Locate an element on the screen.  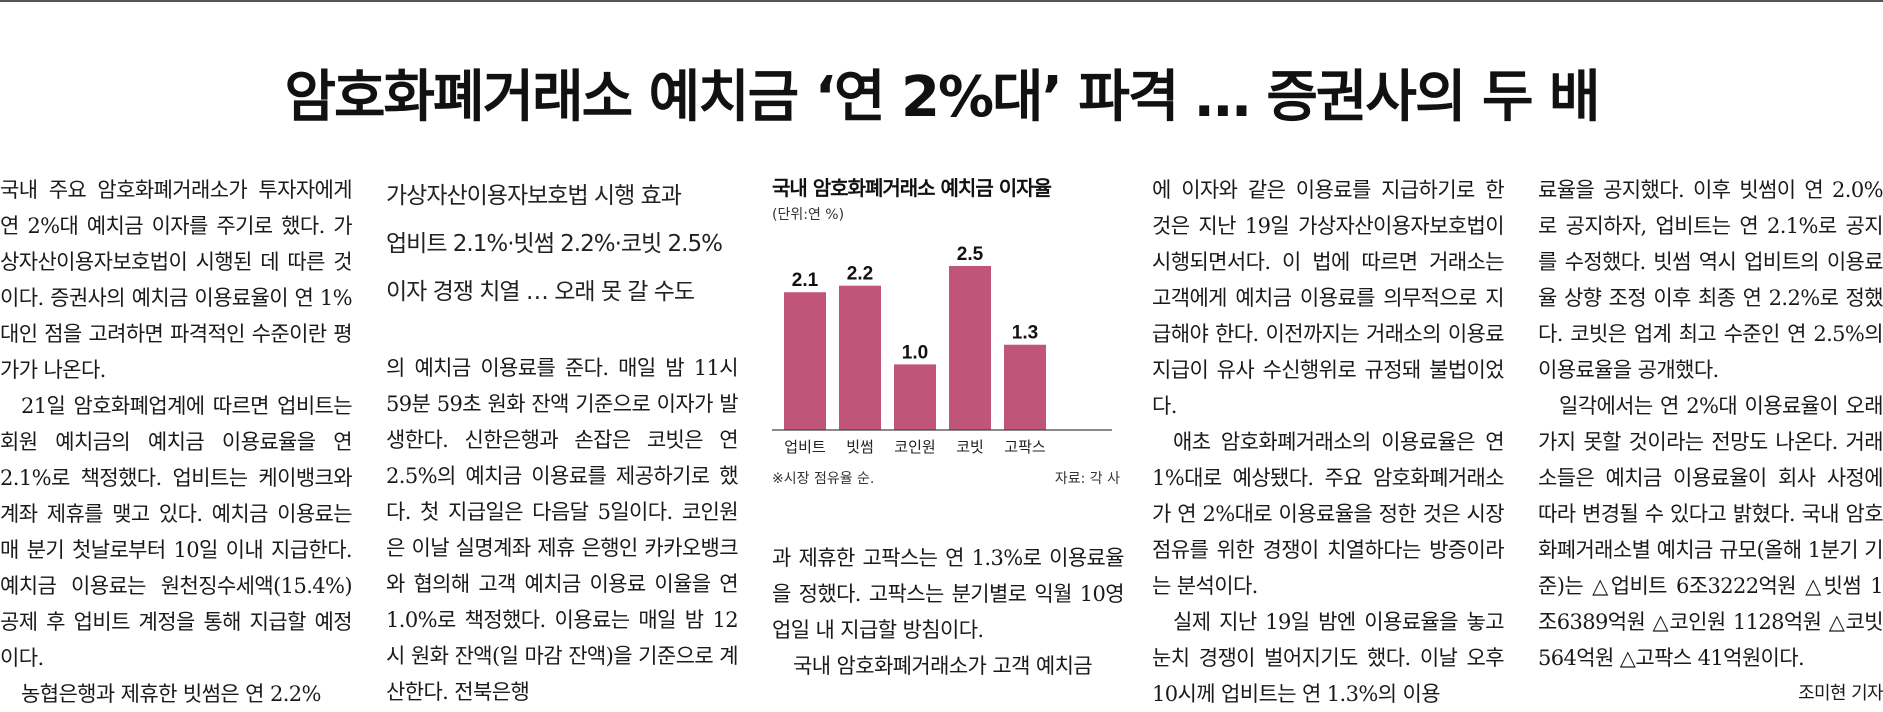
paragraph: 농협은행과 제휴한 빗썸은 연 2.2% is located at coordinates (171, 694).